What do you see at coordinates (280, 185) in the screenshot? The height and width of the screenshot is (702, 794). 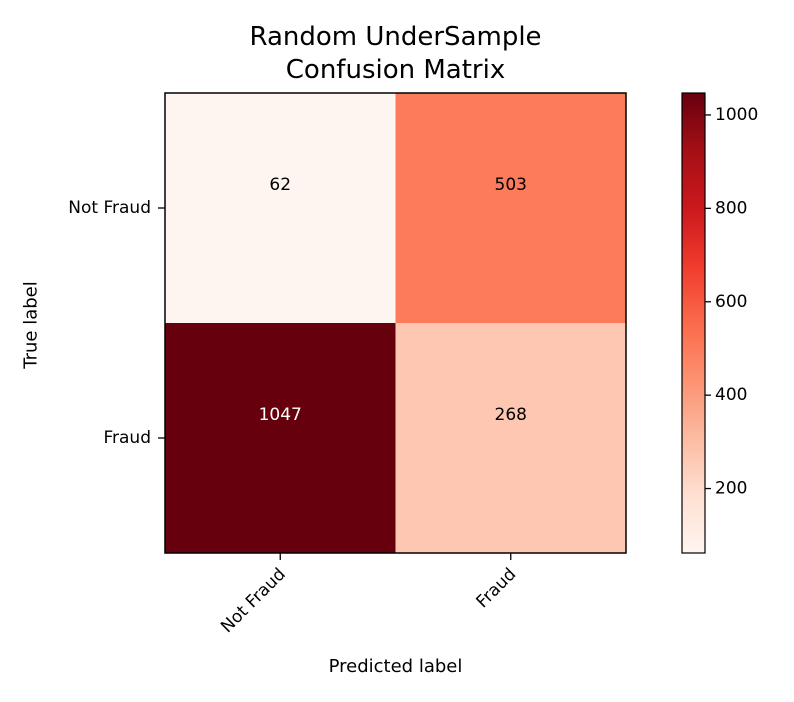 I see `cell-value-label: 62` at bounding box center [280, 185].